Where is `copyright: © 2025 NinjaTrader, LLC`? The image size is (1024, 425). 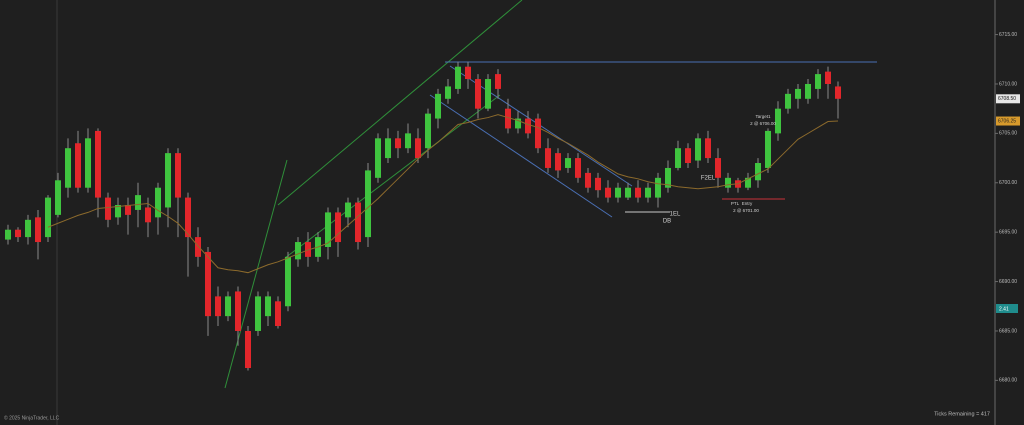
copyright: © 2025 NinjaTrader, LLC is located at coordinates (32, 417).